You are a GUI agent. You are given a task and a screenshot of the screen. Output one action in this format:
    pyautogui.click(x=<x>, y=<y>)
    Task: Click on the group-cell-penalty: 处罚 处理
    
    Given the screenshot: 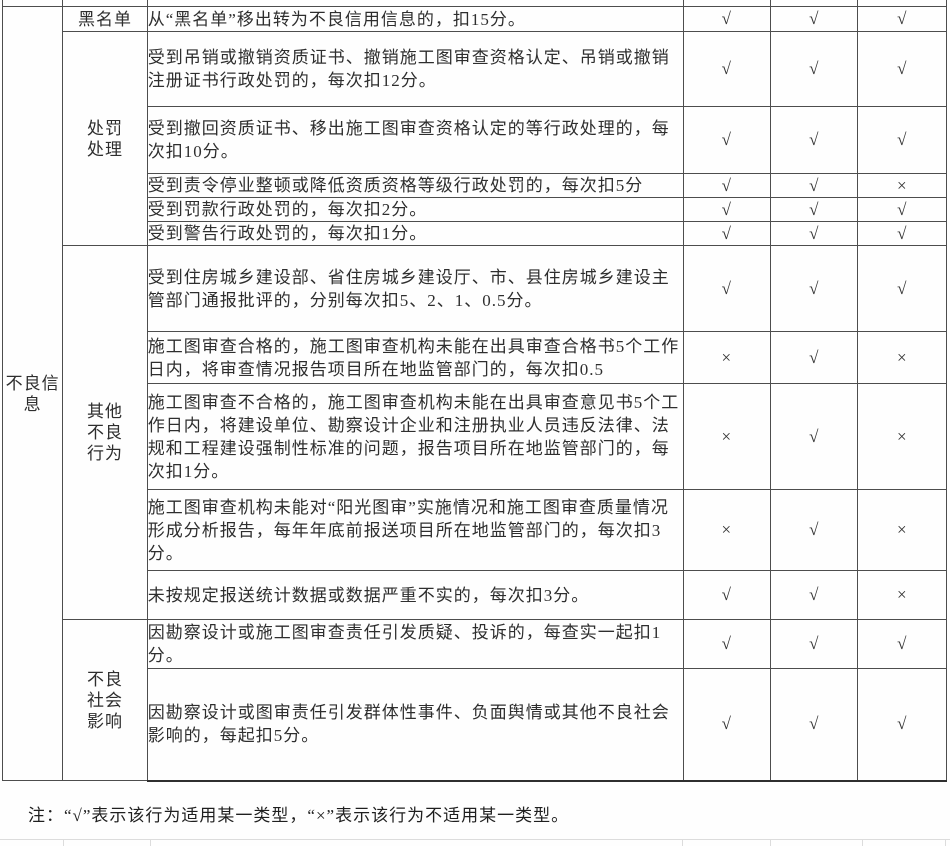 What is the action you would take?
    pyautogui.click(x=105, y=138)
    